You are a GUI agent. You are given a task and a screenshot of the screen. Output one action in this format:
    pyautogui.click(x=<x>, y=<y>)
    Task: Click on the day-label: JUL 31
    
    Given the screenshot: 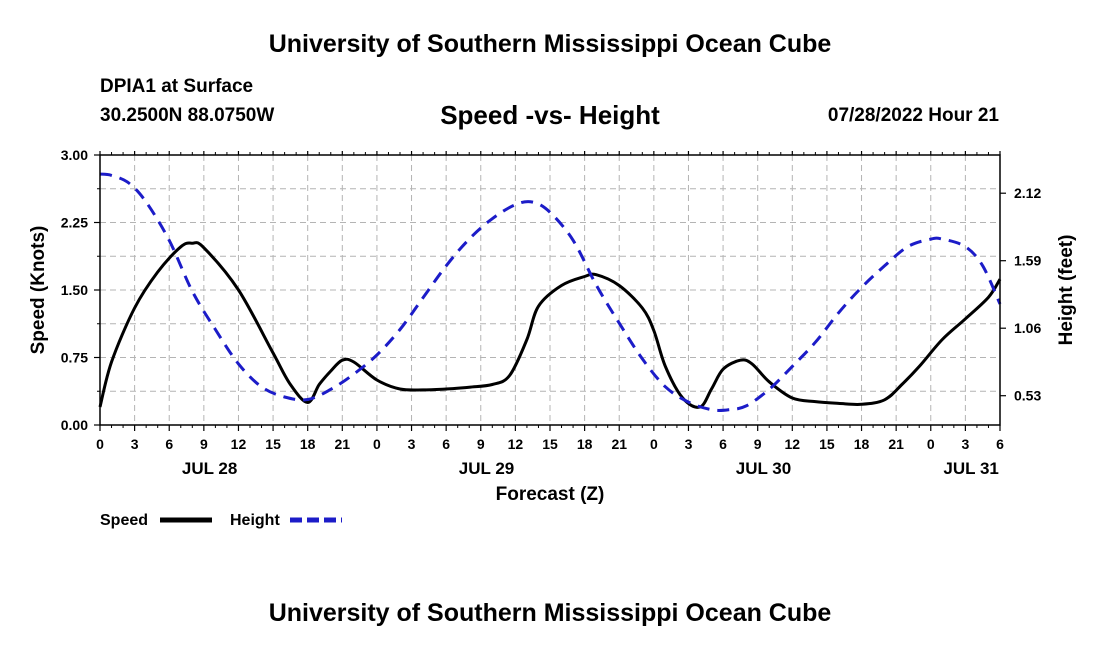 What is the action you would take?
    pyautogui.click(x=970, y=468)
    